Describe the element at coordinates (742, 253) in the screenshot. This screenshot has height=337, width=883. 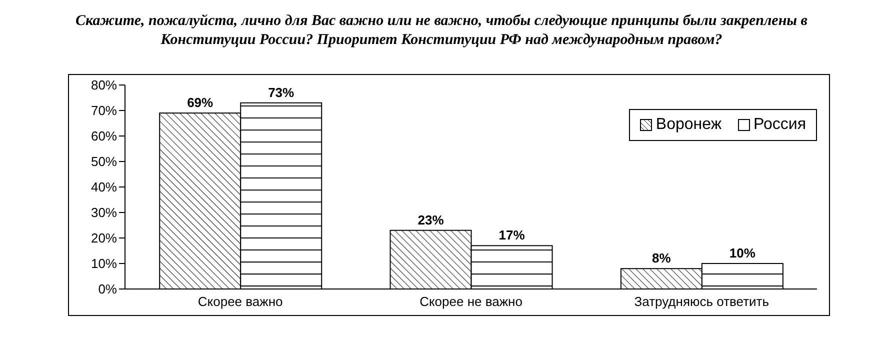
I see `data-label: 10%` at that location.